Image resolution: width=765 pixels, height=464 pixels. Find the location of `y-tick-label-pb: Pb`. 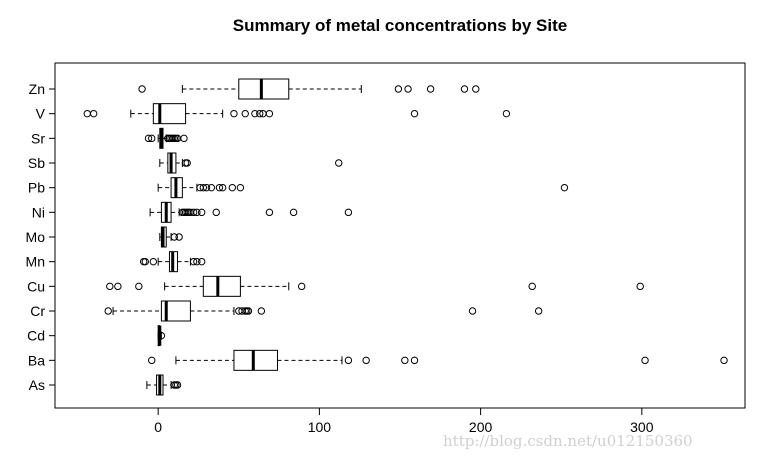

y-tick-label-pb: Pb is located at coordinates (36, 188).